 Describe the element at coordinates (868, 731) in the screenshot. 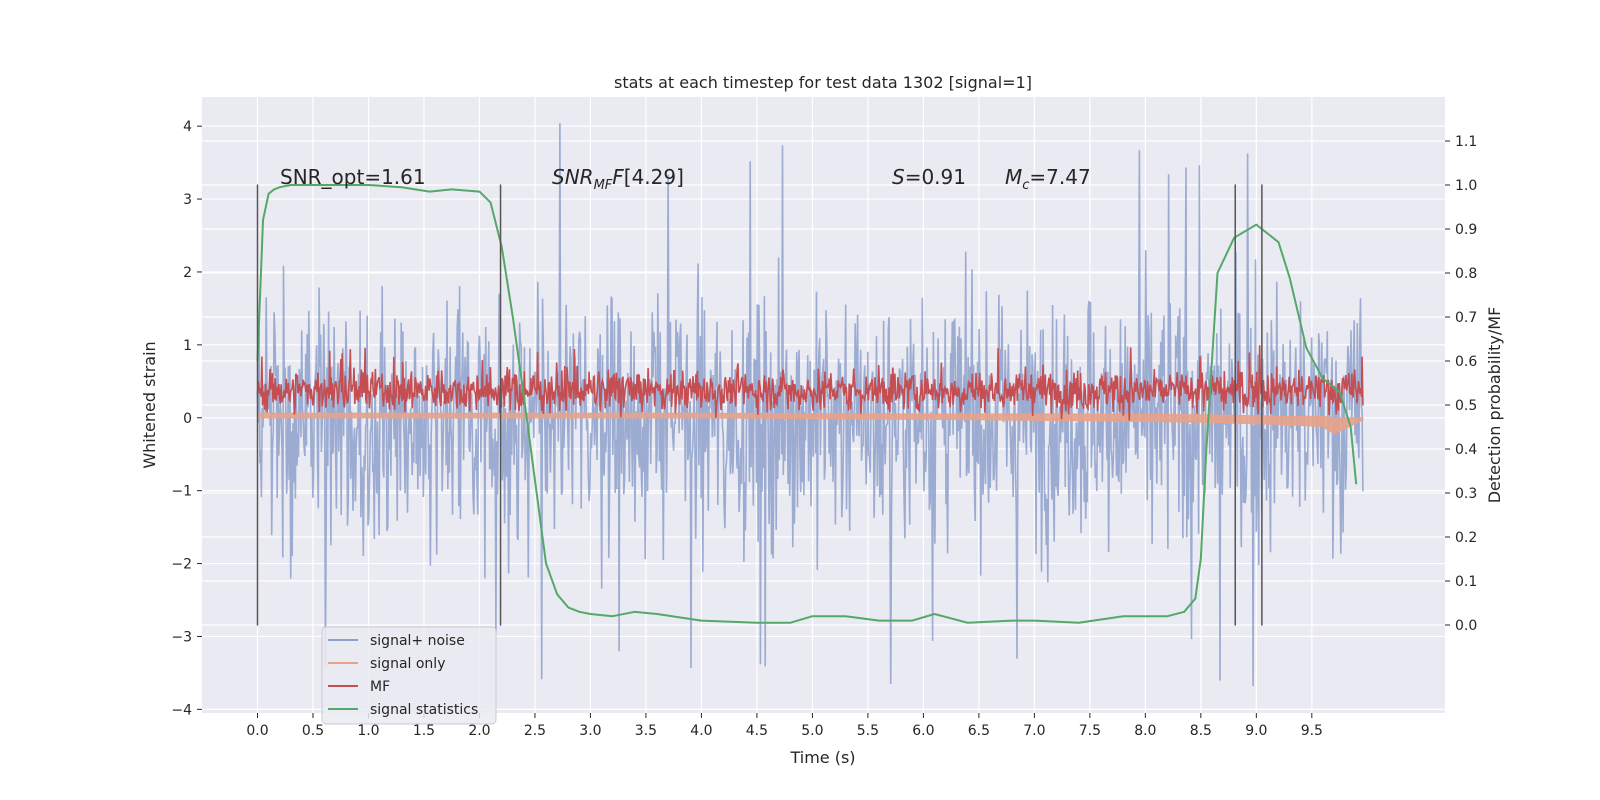

I see `x-tick-label: 5.5` at that location.